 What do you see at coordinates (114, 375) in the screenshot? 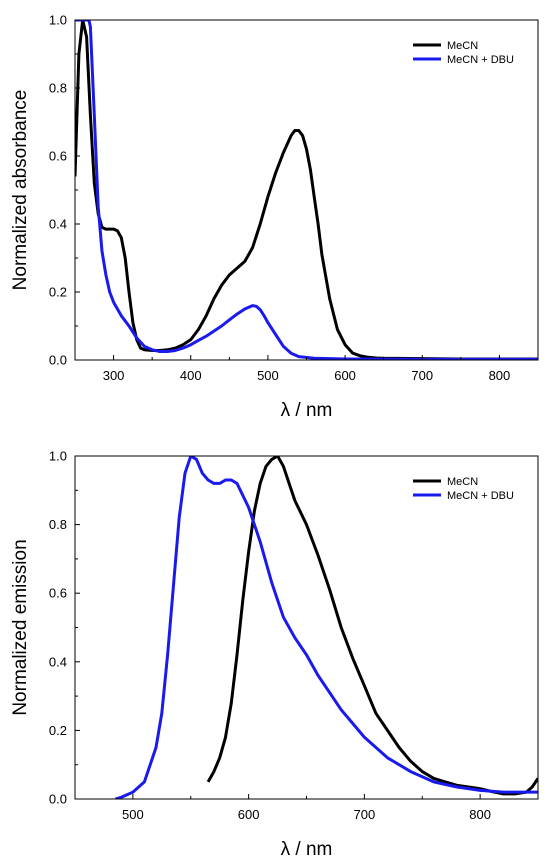
I see `x-tick-label: 300` at bounding box center [114, 375].